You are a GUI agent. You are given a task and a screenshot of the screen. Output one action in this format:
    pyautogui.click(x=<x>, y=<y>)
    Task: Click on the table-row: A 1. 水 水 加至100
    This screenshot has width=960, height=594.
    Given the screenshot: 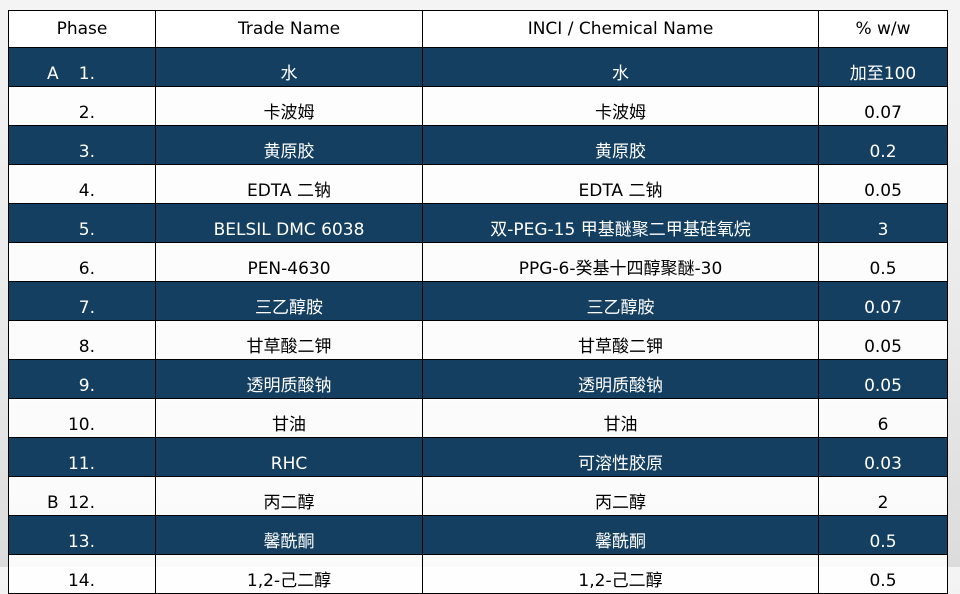 What is the action you would take?
    pyautogui.click(x=478, y=67)
    